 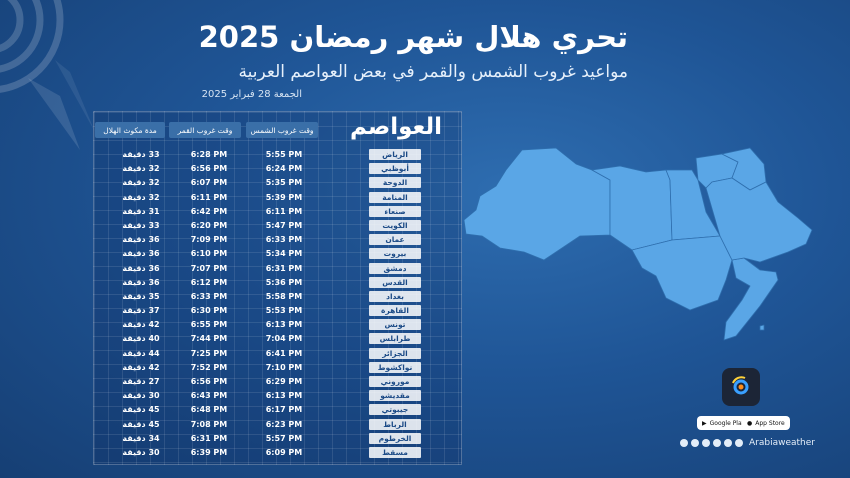 What do you see at coordinates (284, 282) in the screenshot?
I see `sunset-cell: 5:36 PM` at bounding box center [284, 282].